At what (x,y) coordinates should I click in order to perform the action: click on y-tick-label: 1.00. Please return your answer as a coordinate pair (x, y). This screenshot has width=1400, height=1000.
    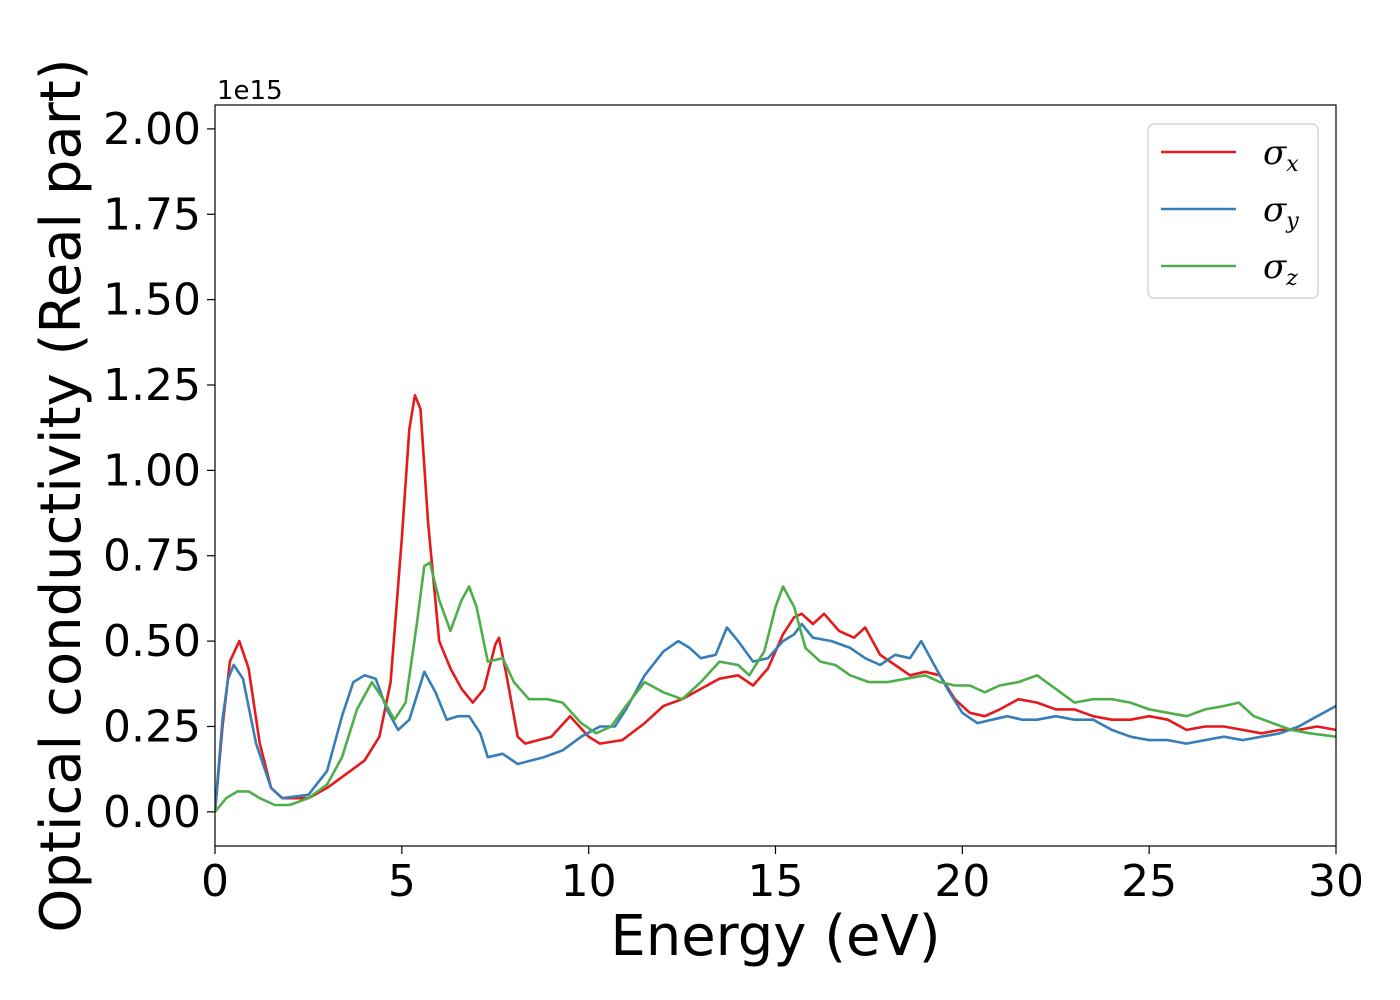
    Looking at the image, I should click on (152, 470).